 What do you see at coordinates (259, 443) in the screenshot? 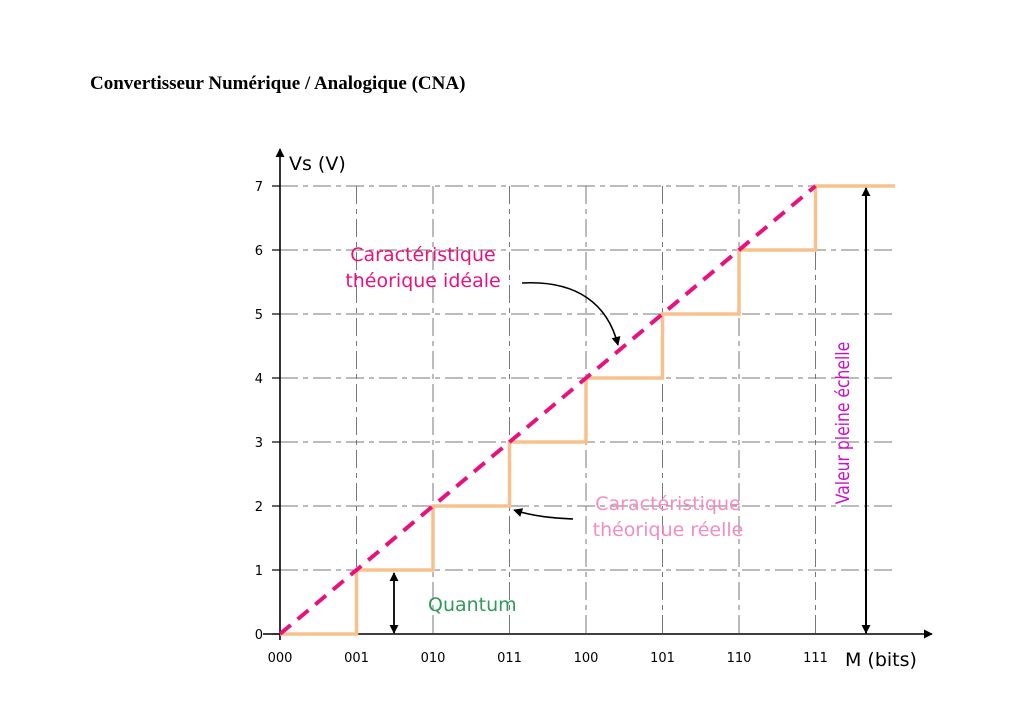
I see `y-tick-label: 3` at bounding box center [259, 443].